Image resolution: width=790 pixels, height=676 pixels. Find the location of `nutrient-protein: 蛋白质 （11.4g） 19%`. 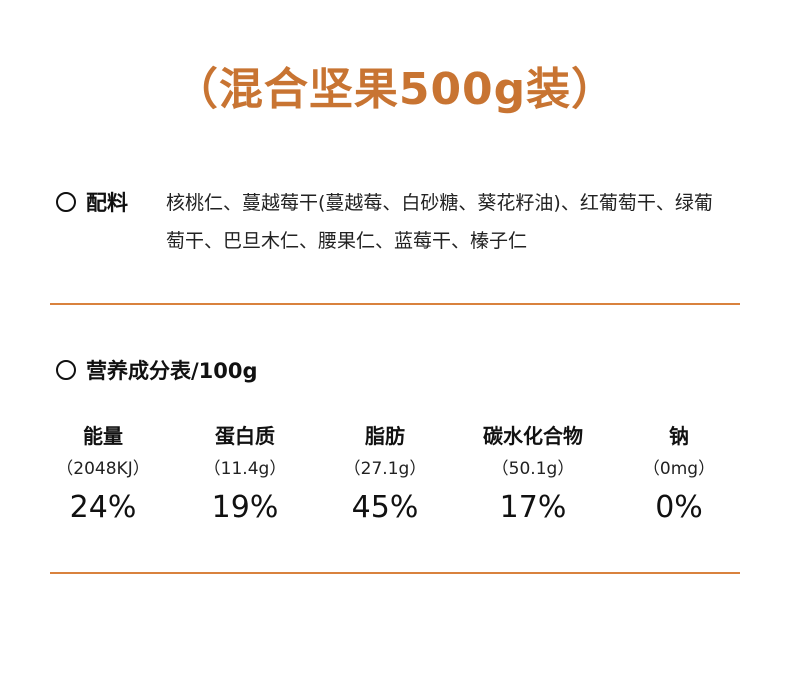

nutrient-protein: 蛋白质 （11.4g） 19% is located at coordinates (245, 475).